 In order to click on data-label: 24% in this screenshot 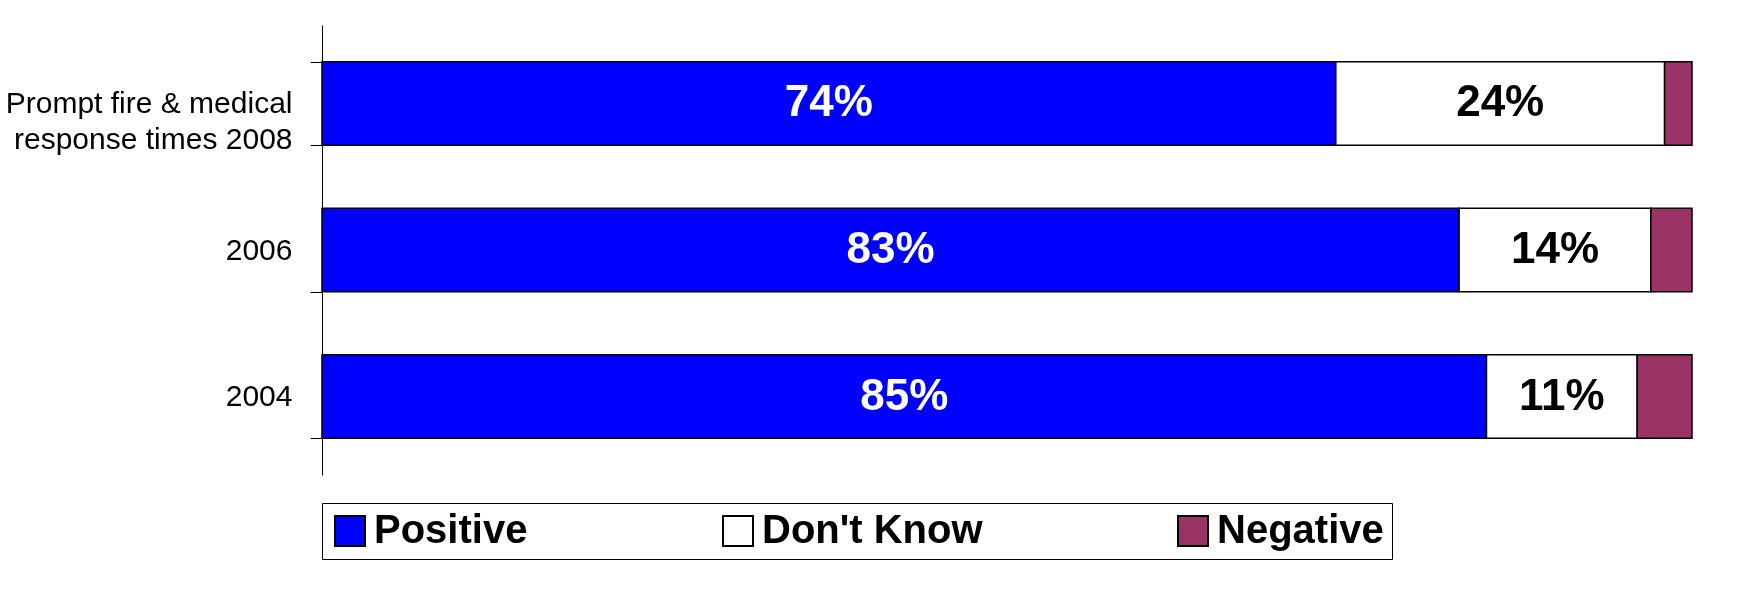, I will do `click(1500, 101)`.